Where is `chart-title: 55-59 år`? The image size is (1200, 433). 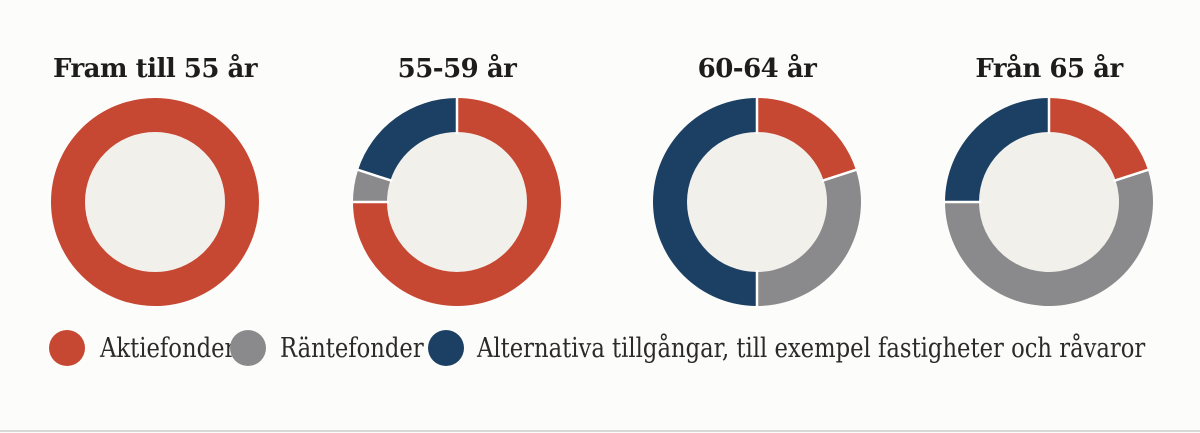
chart-title: 55-59 år is located at coordinates (457, 69).